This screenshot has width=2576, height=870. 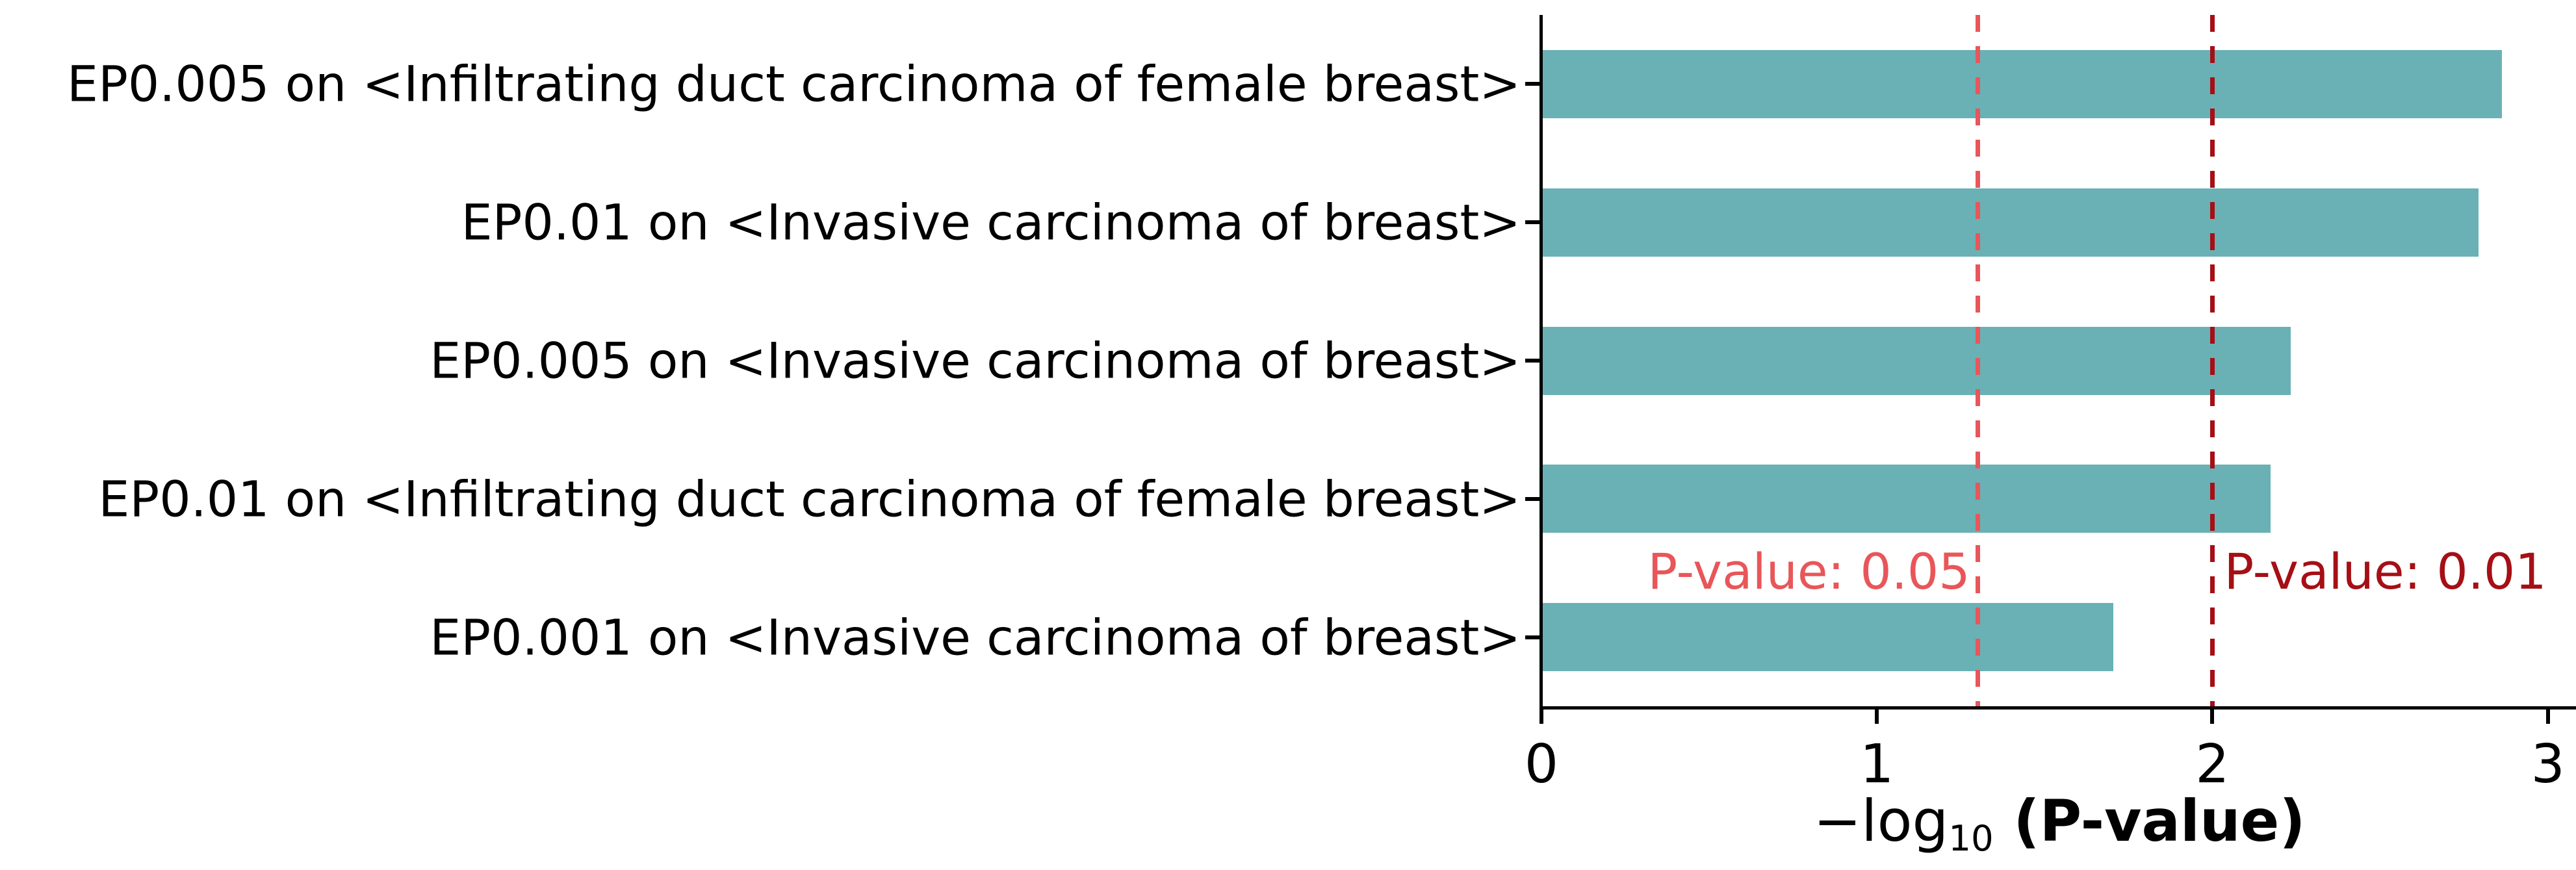 I want to click on x-axis-title-subscript: 10, so click(x=1971, y=838).